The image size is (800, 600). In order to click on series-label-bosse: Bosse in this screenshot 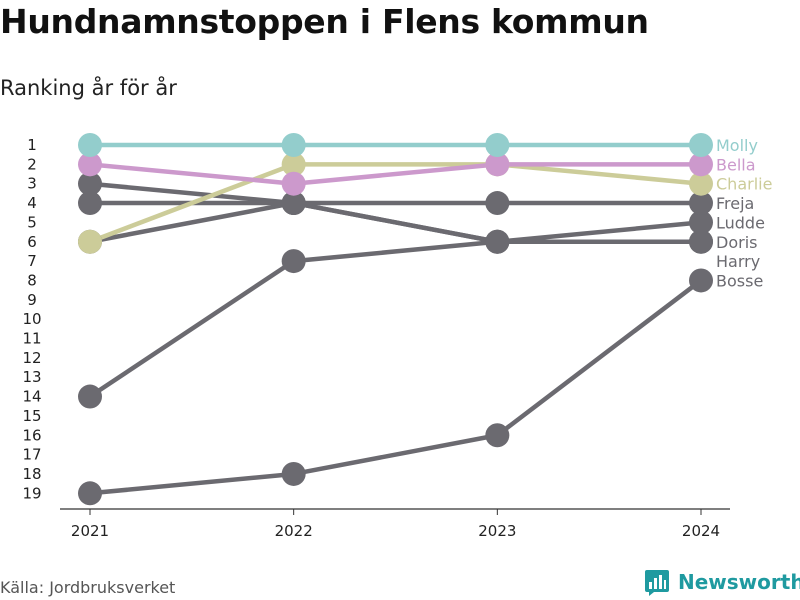, I will do `click(739, 280)`.